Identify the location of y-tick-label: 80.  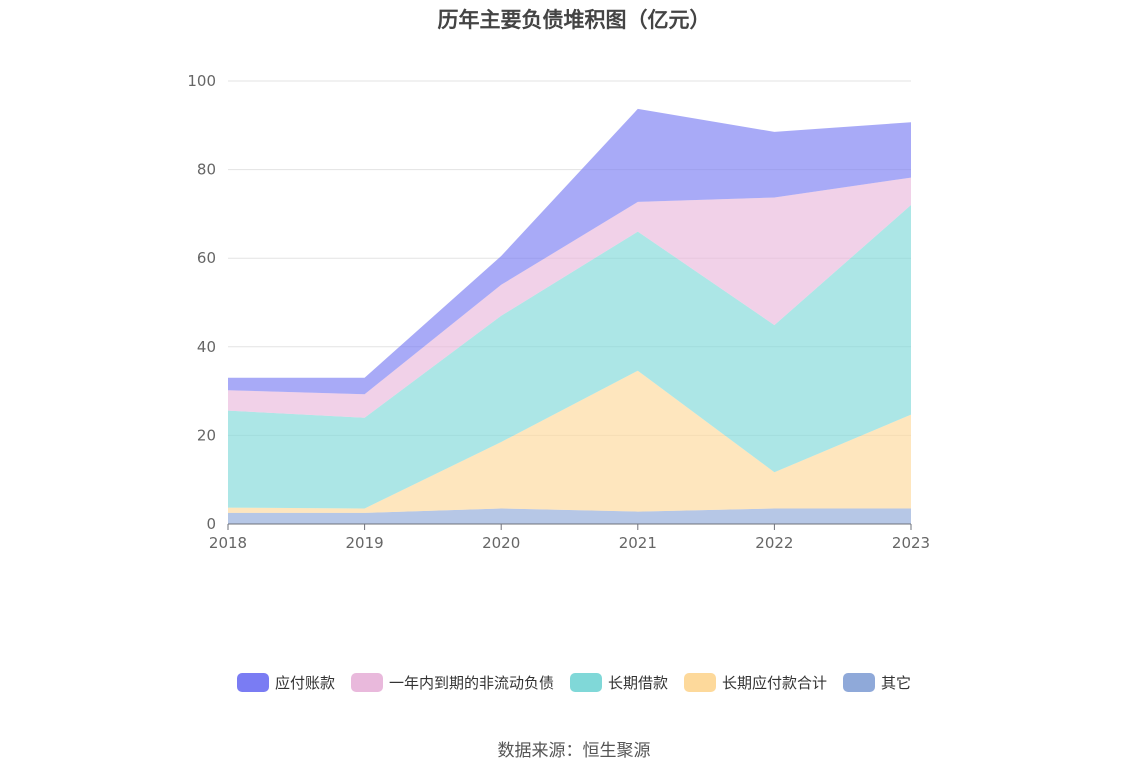
(206, 170).